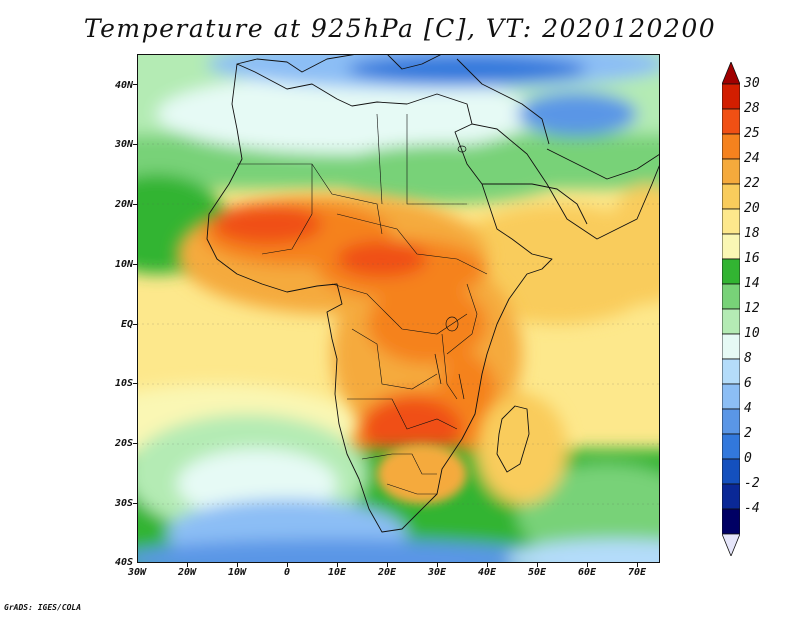 The height and width of the screenshot is (618, 800). I want to click on y-tick-30s: 30S, so click(123, 503).